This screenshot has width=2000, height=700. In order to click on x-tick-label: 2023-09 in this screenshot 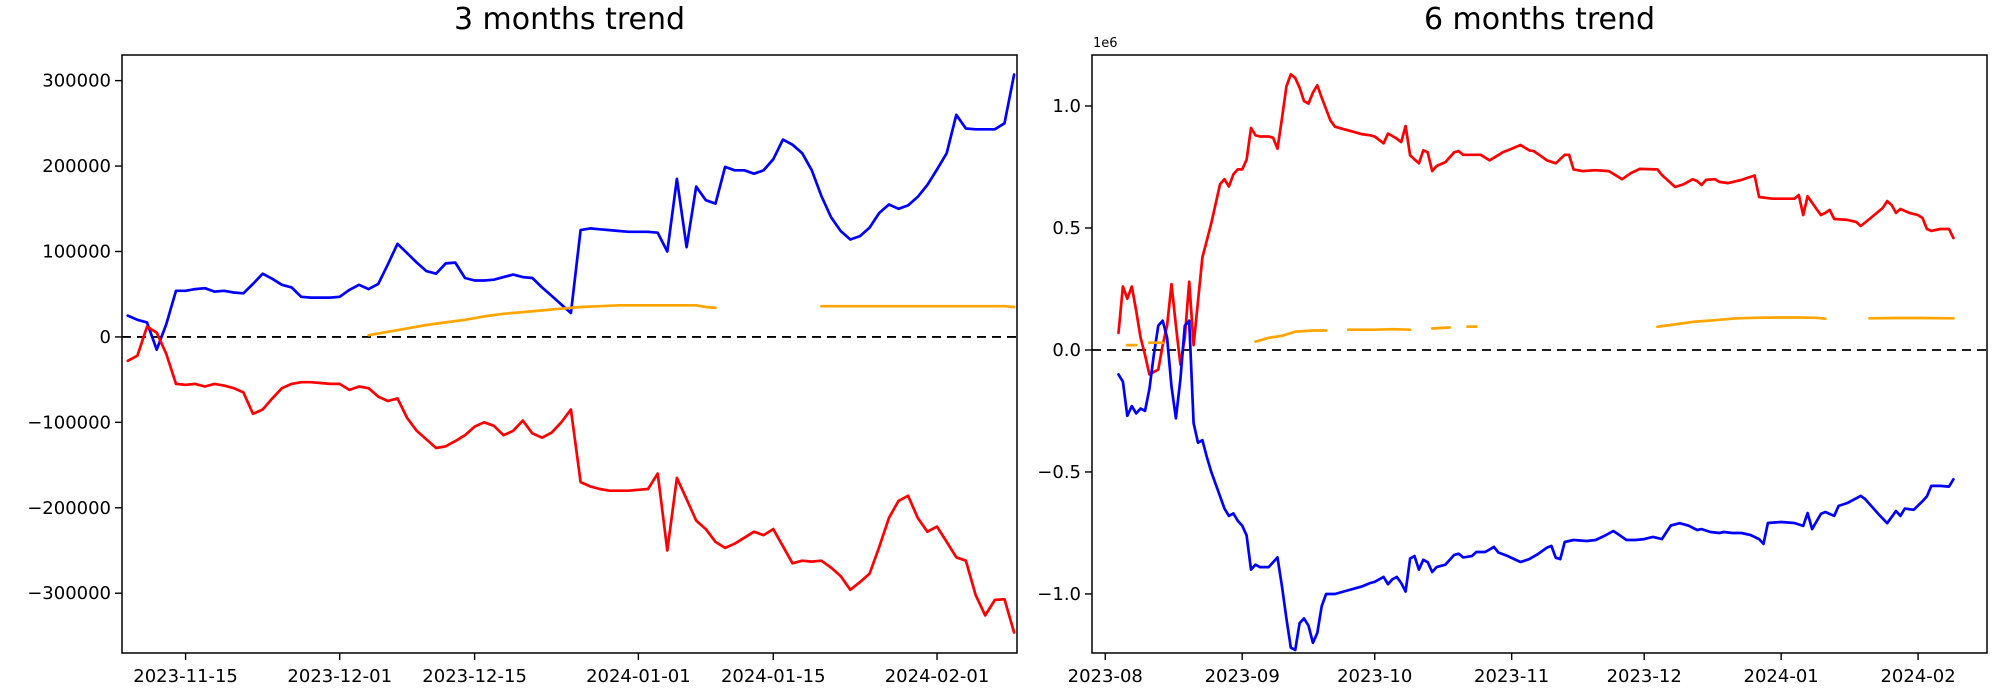, I will do `click(1242, 676)`.